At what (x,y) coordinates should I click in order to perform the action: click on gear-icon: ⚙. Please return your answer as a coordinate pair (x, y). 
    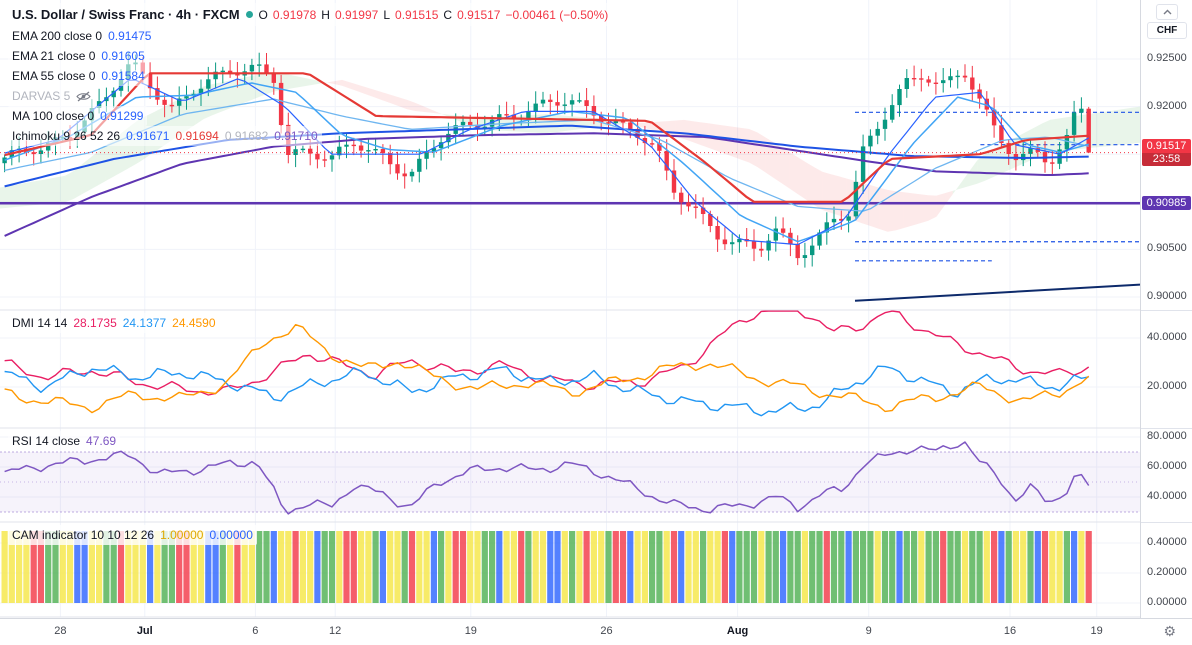
    Looking at the image, I should click on (1169, 631).